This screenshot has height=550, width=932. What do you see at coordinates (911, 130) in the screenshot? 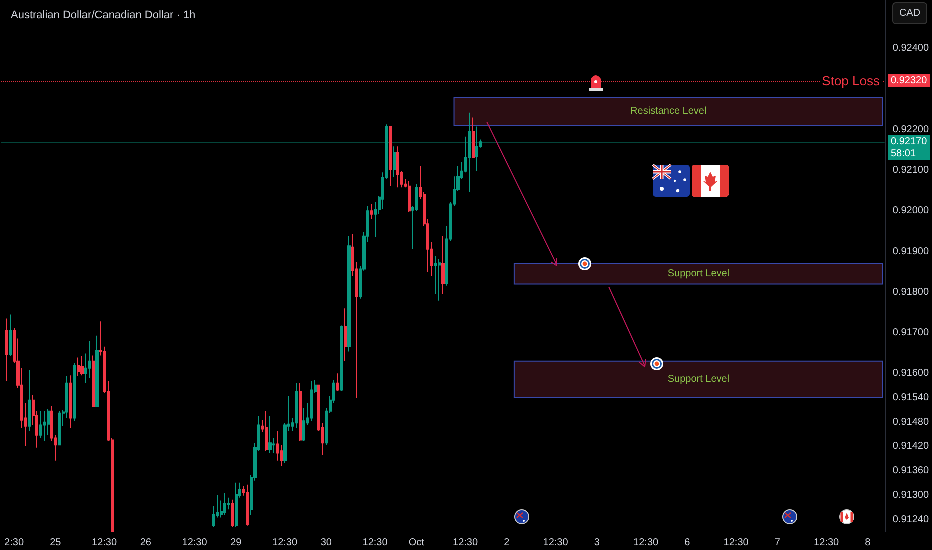
I see `y-tick-label: 0.92200` at bounding box center [911, 130].